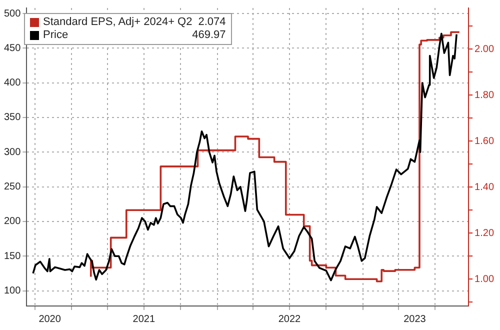 The height and width of the screenshot is (330, 500). I want to click on y-tick-label: 500, so click(13, 14).